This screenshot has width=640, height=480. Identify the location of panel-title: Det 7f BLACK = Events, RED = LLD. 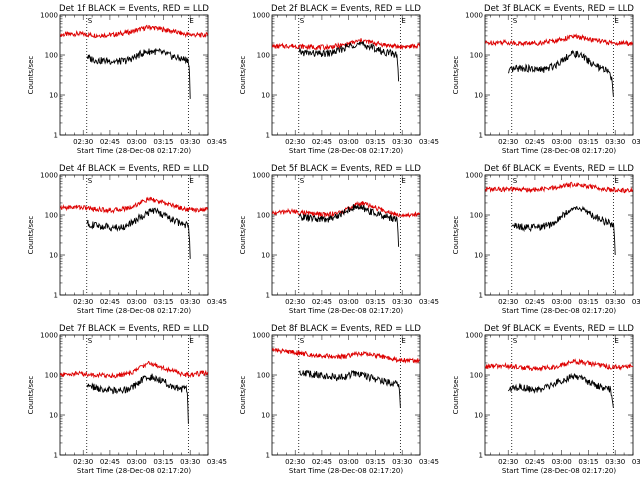
(134, 329).